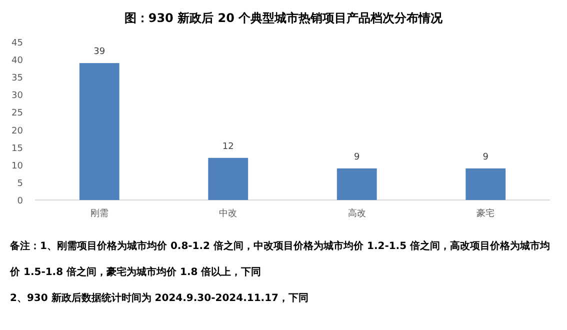 Image resolution: width=567 pixels, height=330 pixels. Describe the element at coordinates (17, 79) in the screenshot. I see `y-tick-label: 35` at that location.